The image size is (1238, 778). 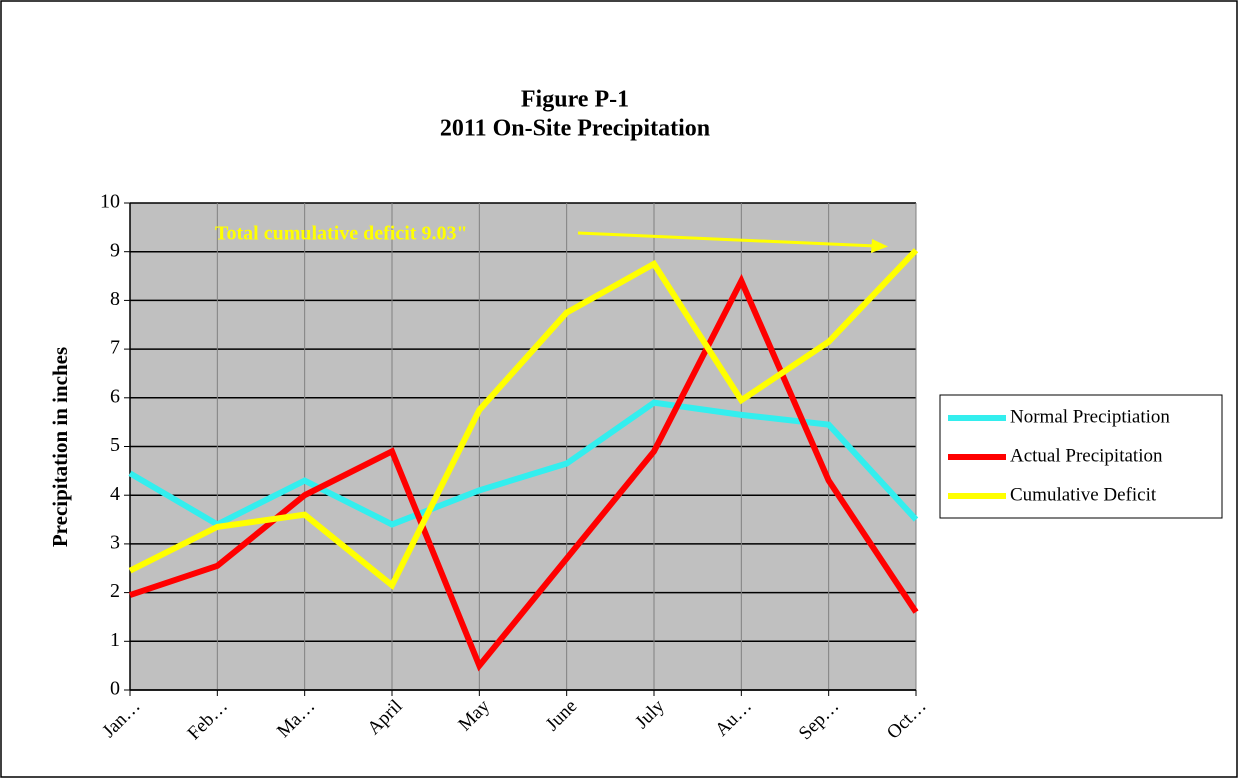 I want to click on y-tick-label: 9, so click(x=115, y=250).